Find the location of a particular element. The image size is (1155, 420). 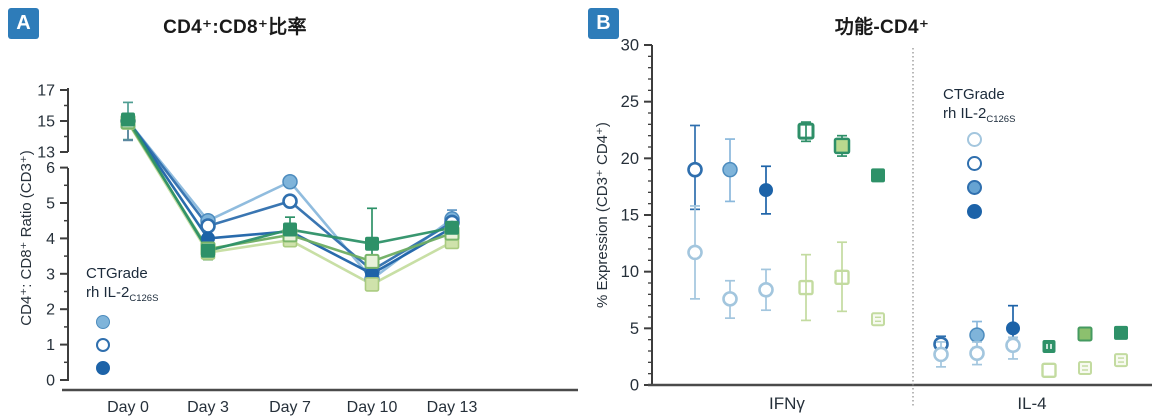

panel-a-badge: A is located at coordinates (23, 23).